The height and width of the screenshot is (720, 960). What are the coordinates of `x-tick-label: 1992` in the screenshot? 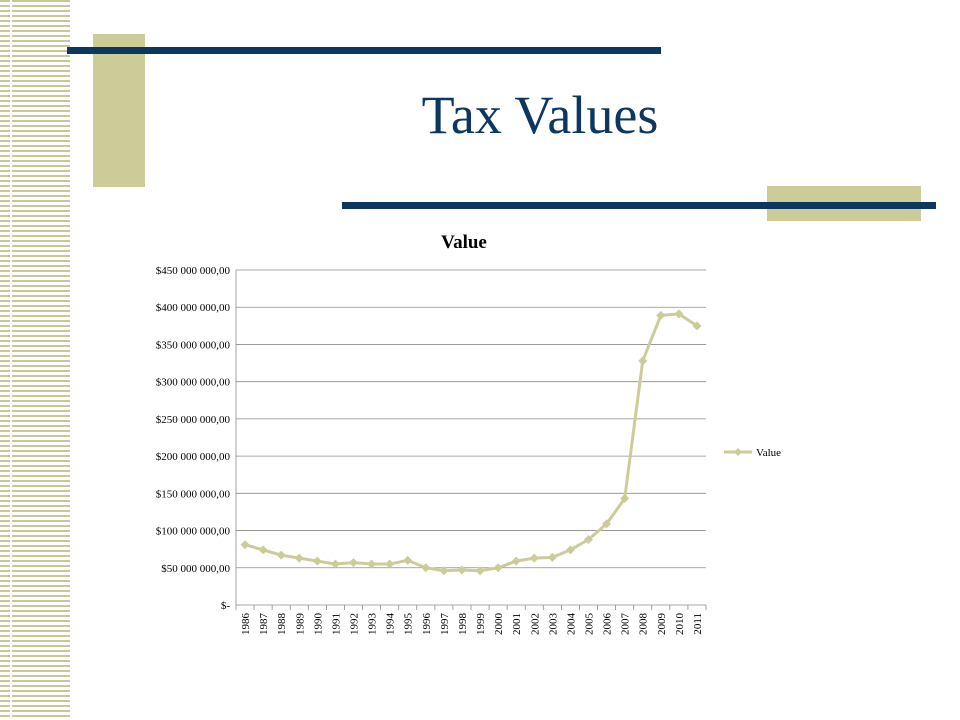 It's located at (355, 624).